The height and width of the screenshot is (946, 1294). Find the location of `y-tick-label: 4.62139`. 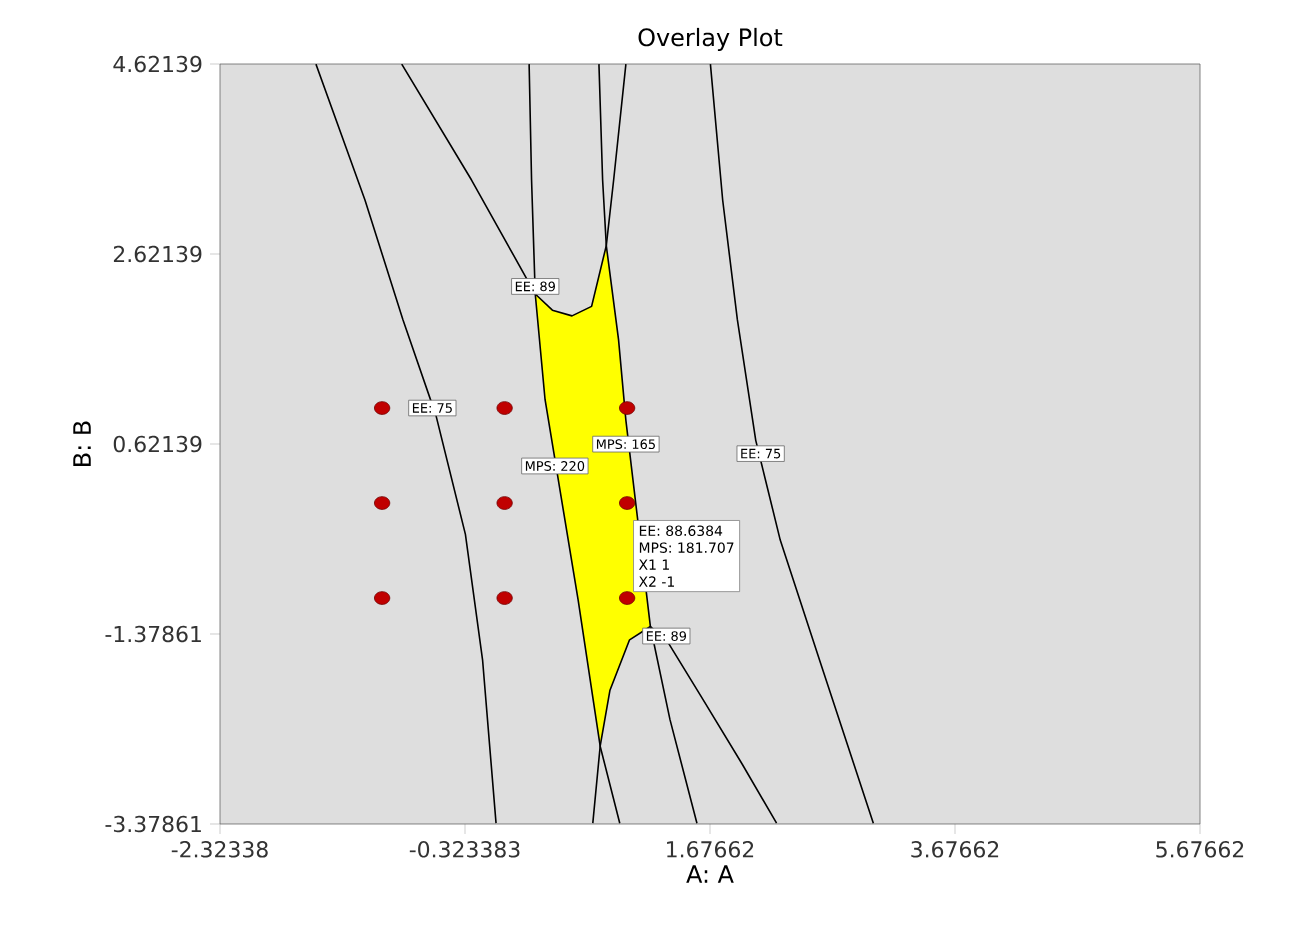

y-tick-label: 4.62139 is located at coordinates (157, 64).